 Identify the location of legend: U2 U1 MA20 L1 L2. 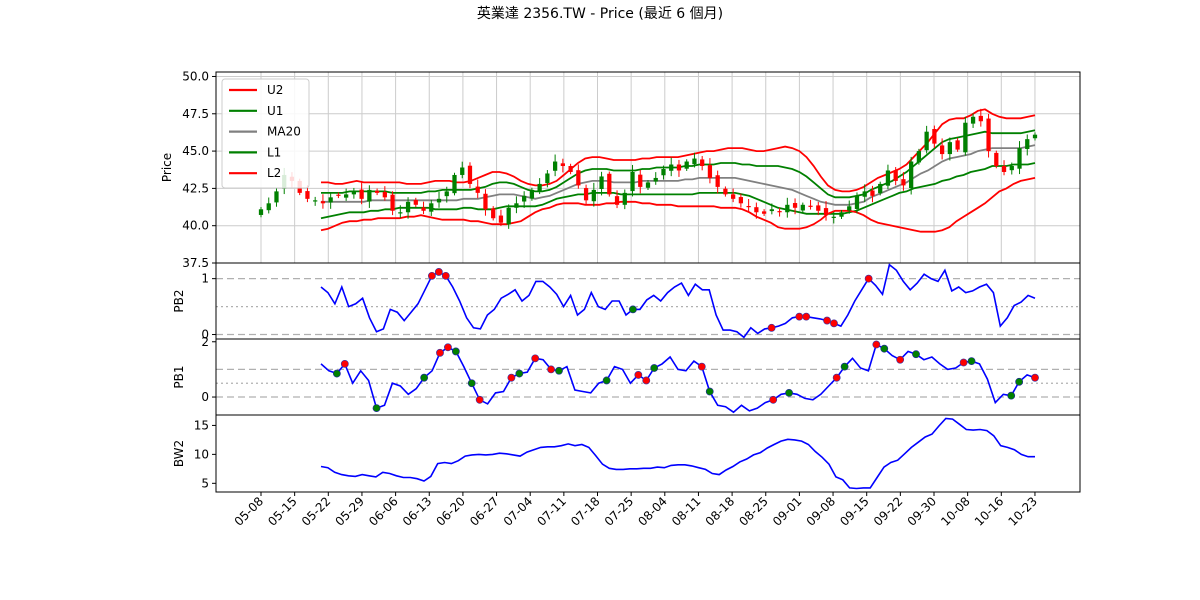
(265, 133).